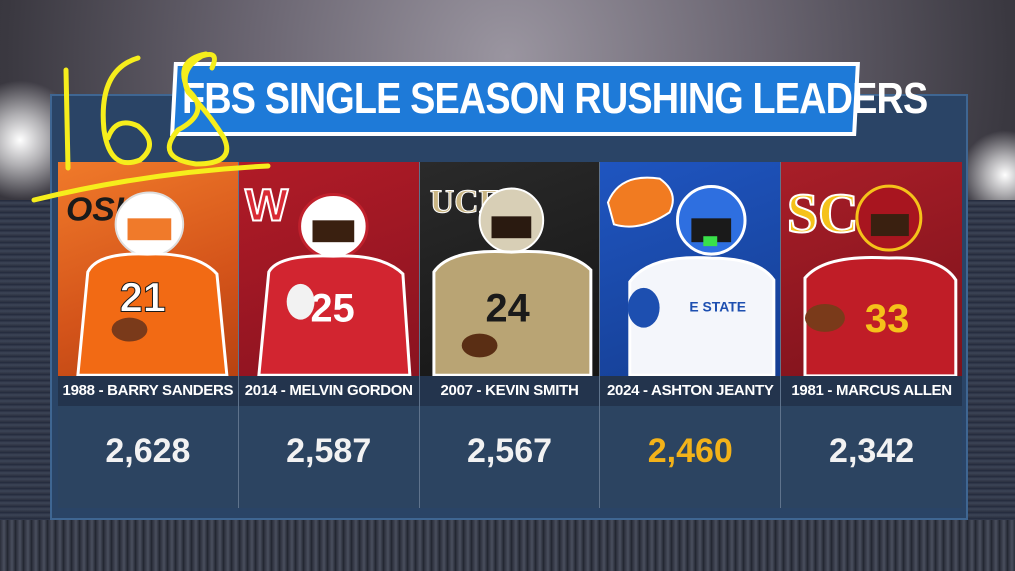 The height and width of the screenshot is (571, 1015). Describe the element at coordinates (555, 98) in the screenshot. I see `page-title: FBS SINGLE SEASON RUSHING LEADERS` at that location.